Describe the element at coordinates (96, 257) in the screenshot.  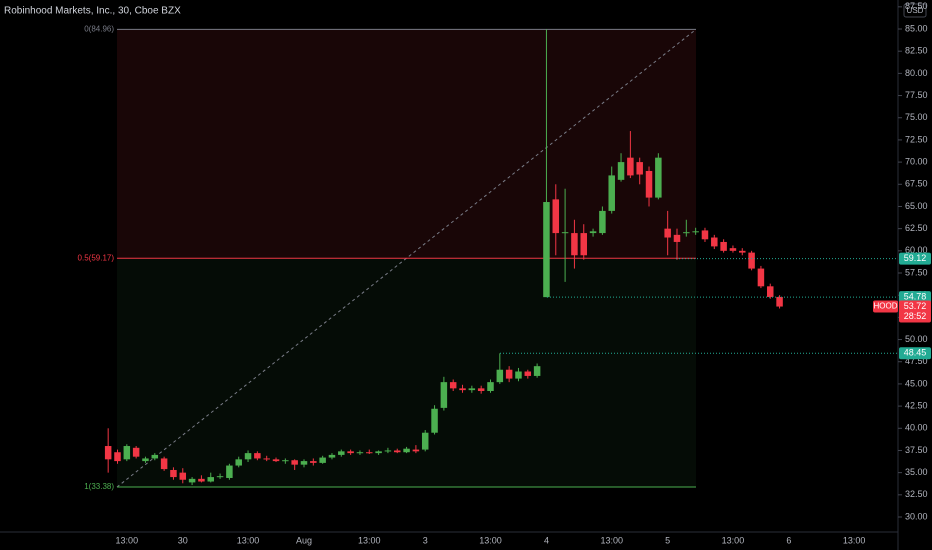
I see `fib-label: 0.5(59.17)` at that location.